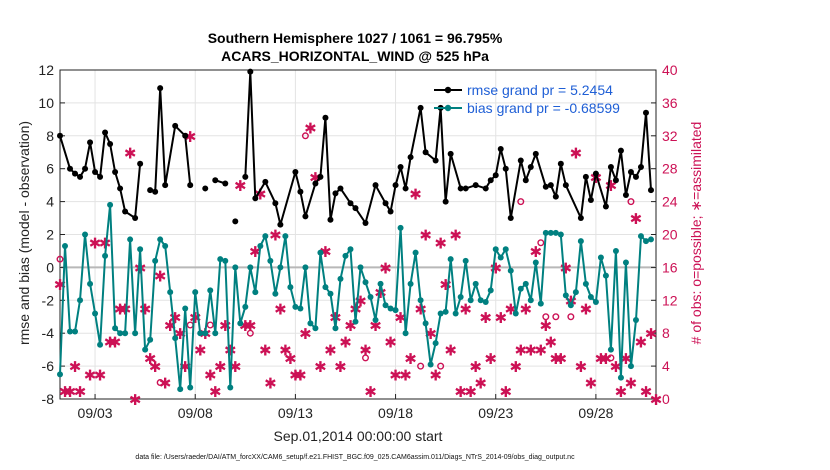 The image size is (830, 470). I want to click on y2-tick-label: 32, so click(670, 136).